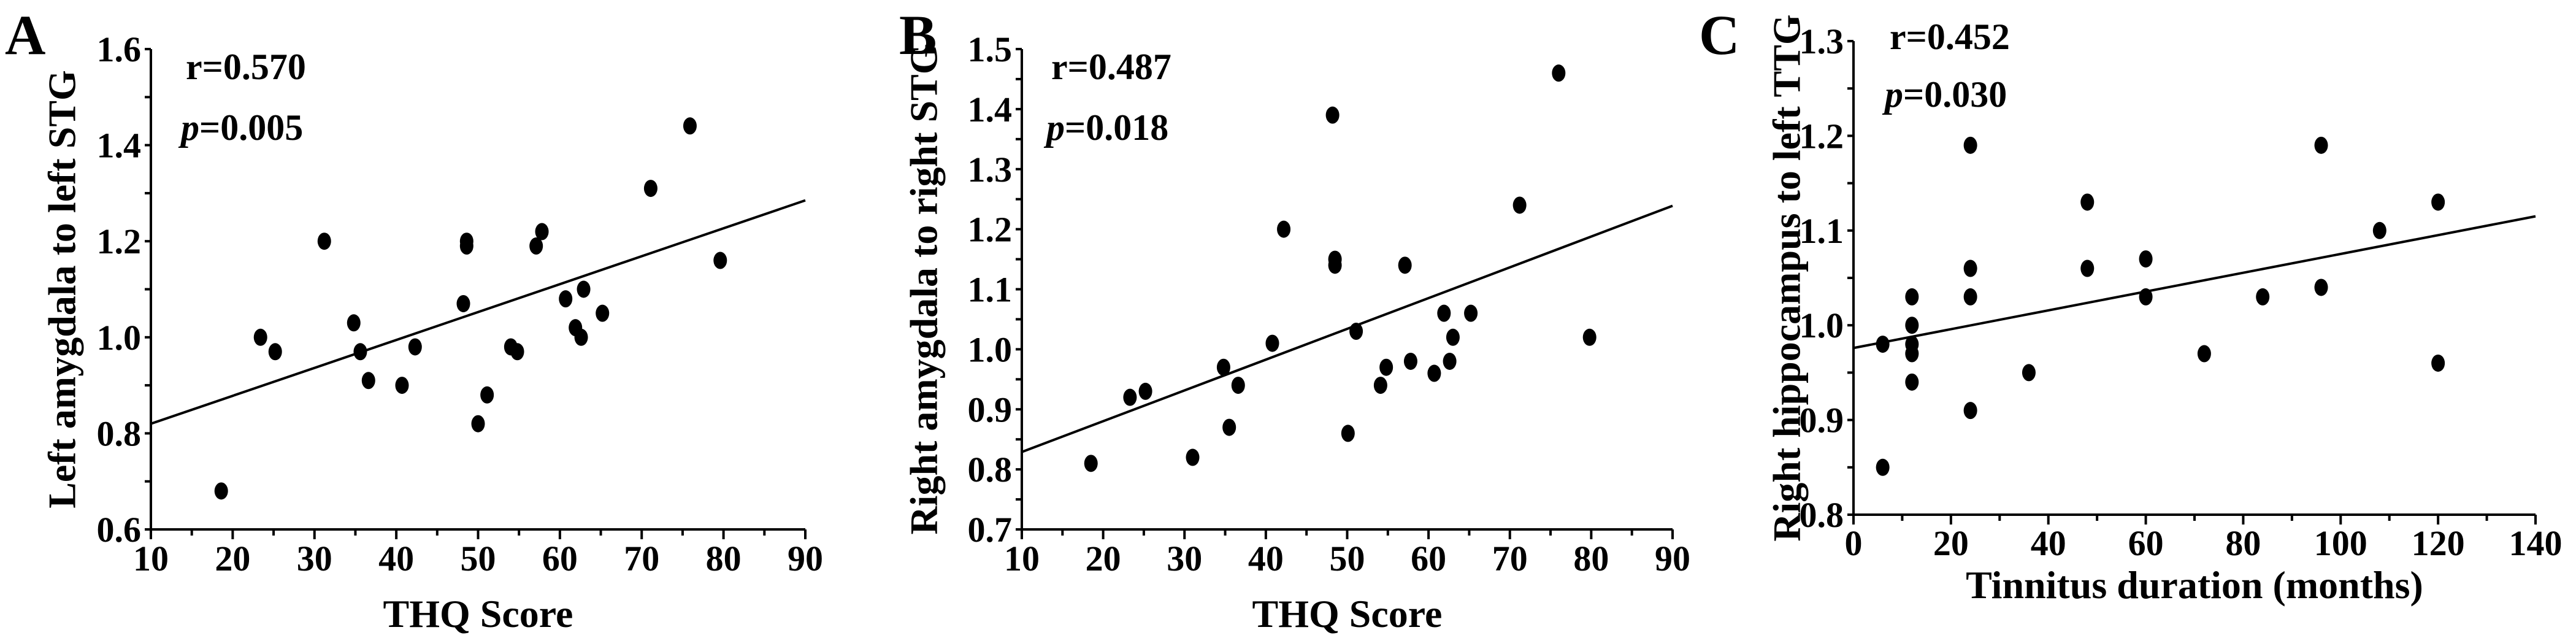 Image resolution: width=2576 pixels, height=638 pixels. I want to click on r-value: r=0.452, so click(1950, 37).